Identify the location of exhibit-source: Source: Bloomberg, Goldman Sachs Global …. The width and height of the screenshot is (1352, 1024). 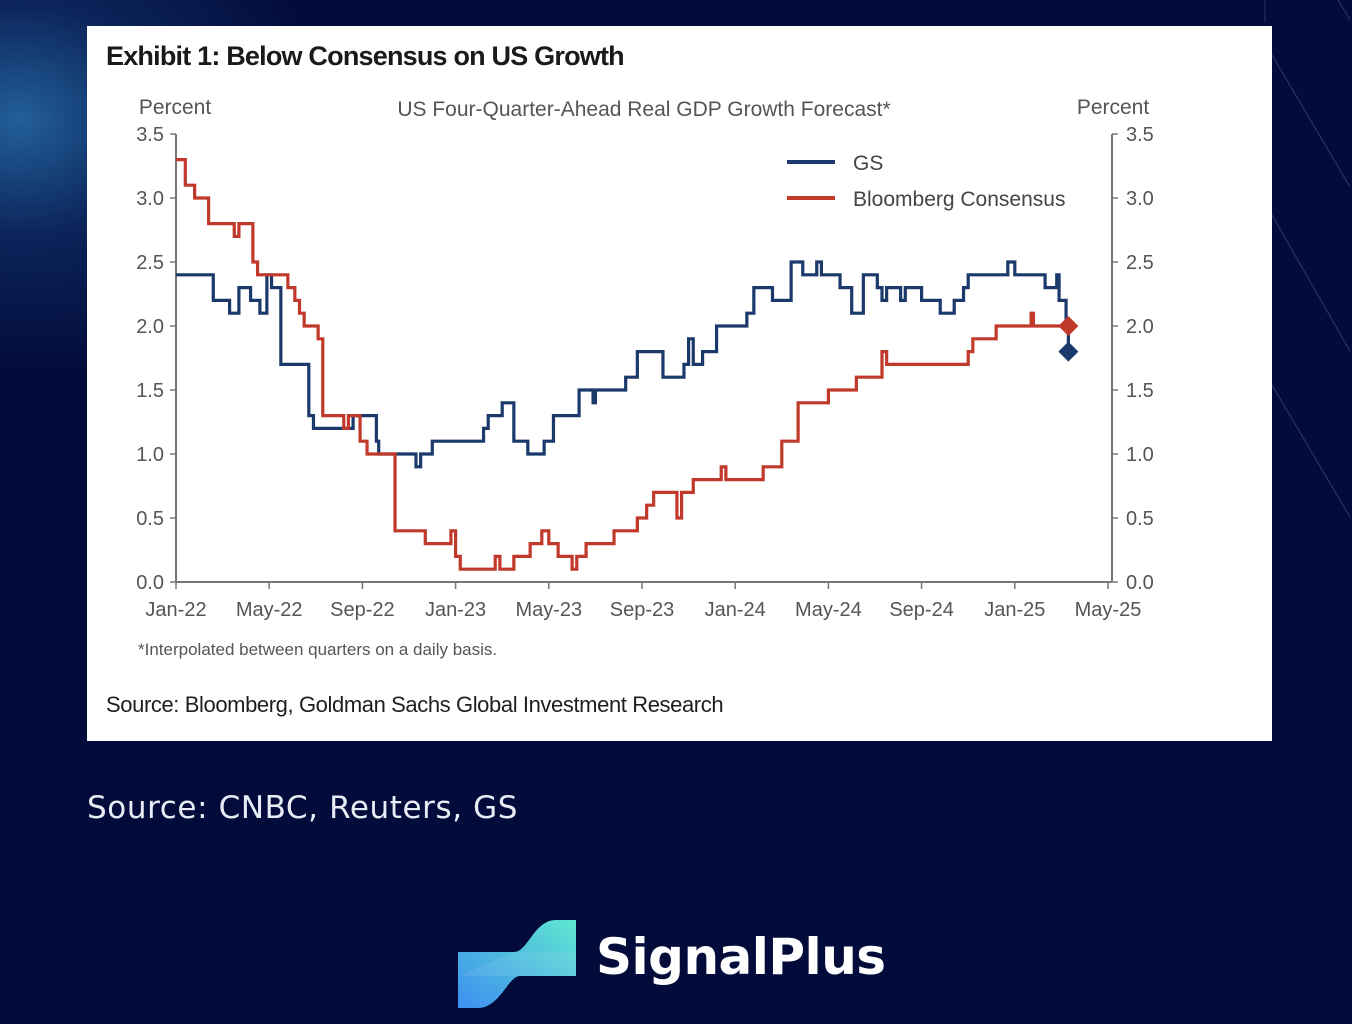
(415, 704).